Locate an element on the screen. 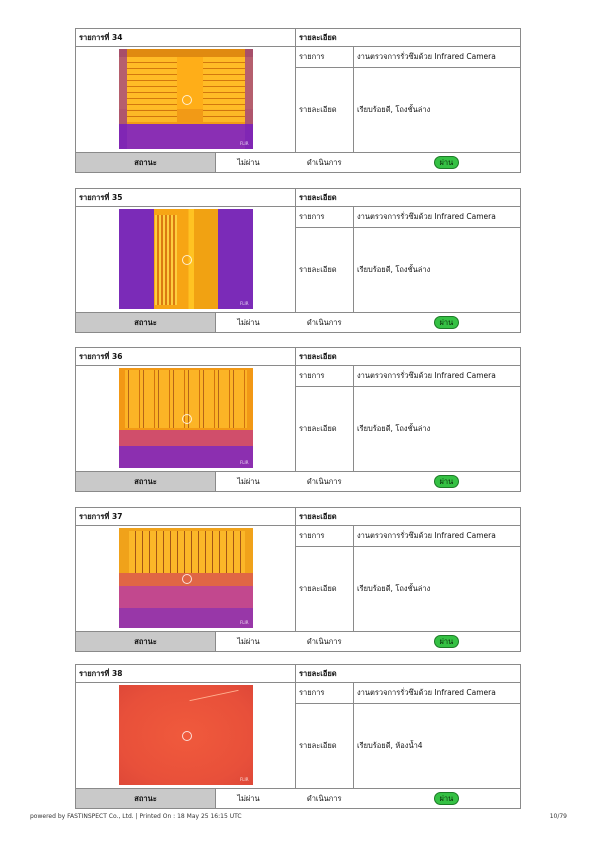  page-number: 10/79 is located at coordinates (558, 816).